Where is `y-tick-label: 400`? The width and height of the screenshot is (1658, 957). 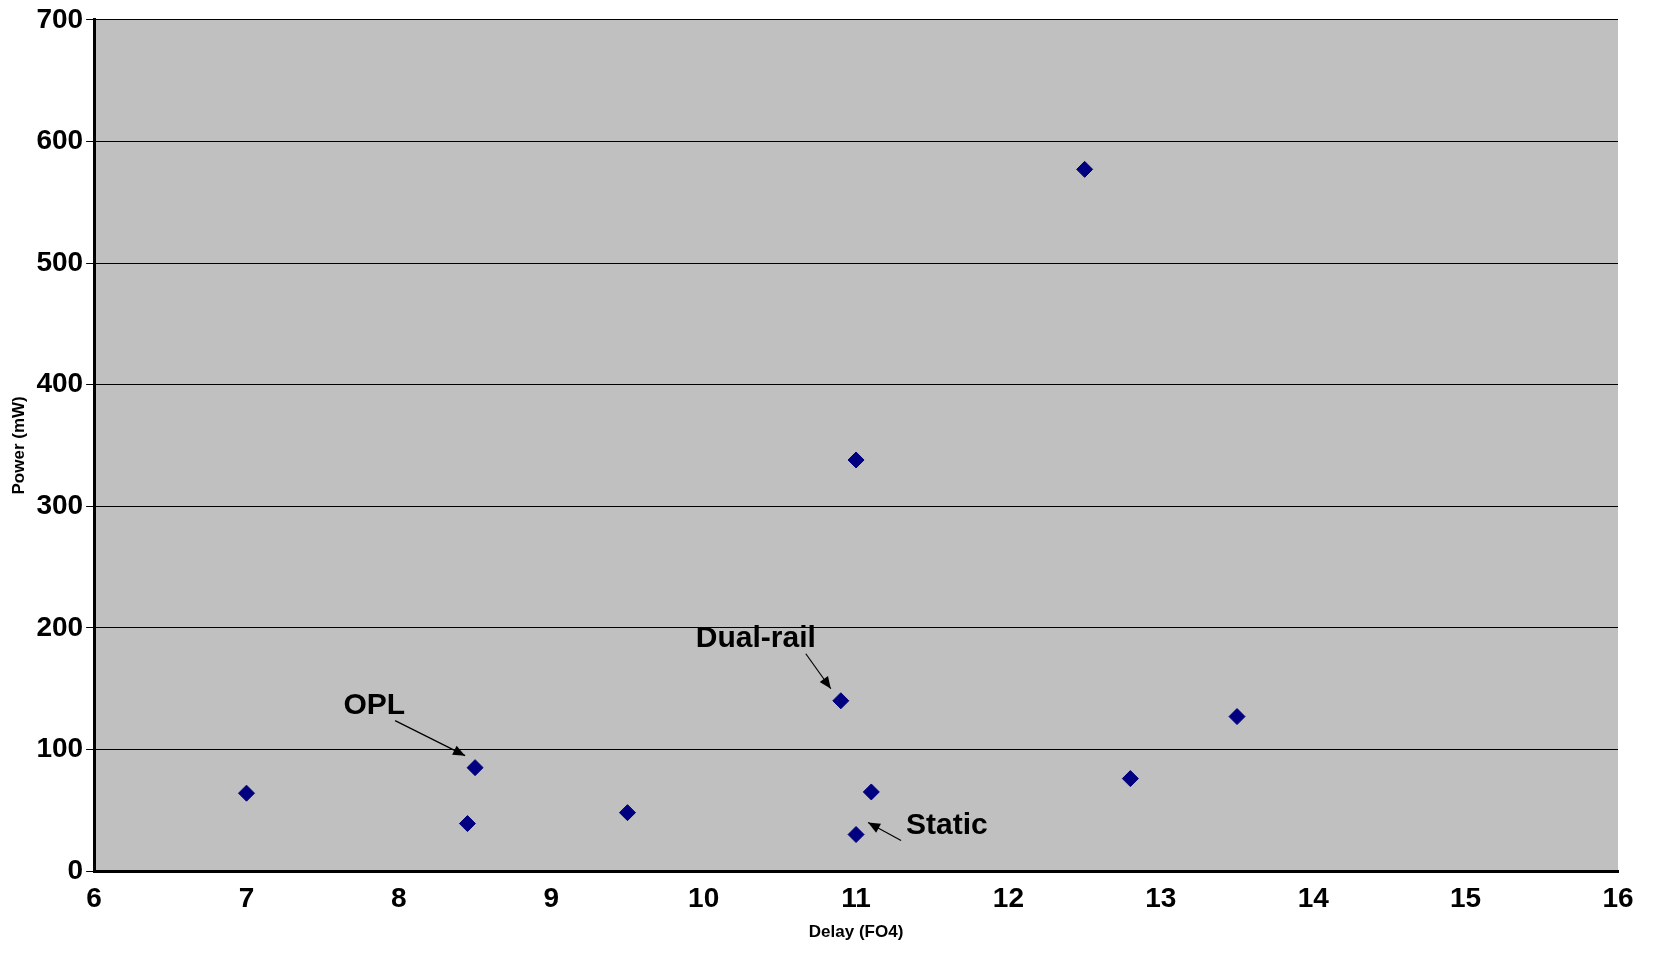
y-tick-label: 400 is located at coordinates (60, 383).